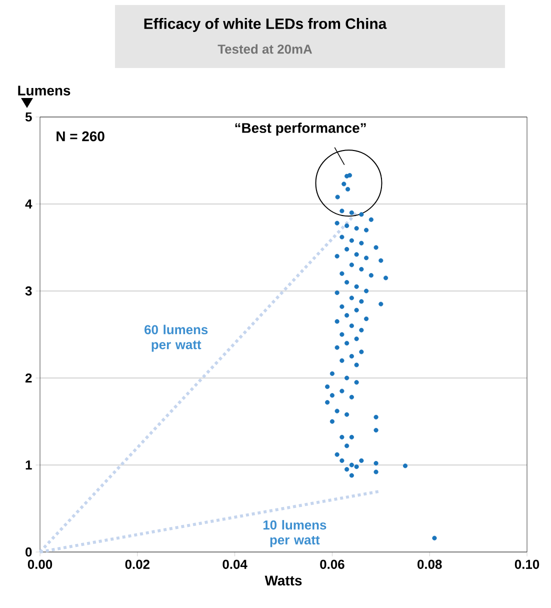 This screenshot has width=551, height=608. Describe the element at coordinates (300, 129) in the screenshot. I see `annotation: “Best performance”` at that location.